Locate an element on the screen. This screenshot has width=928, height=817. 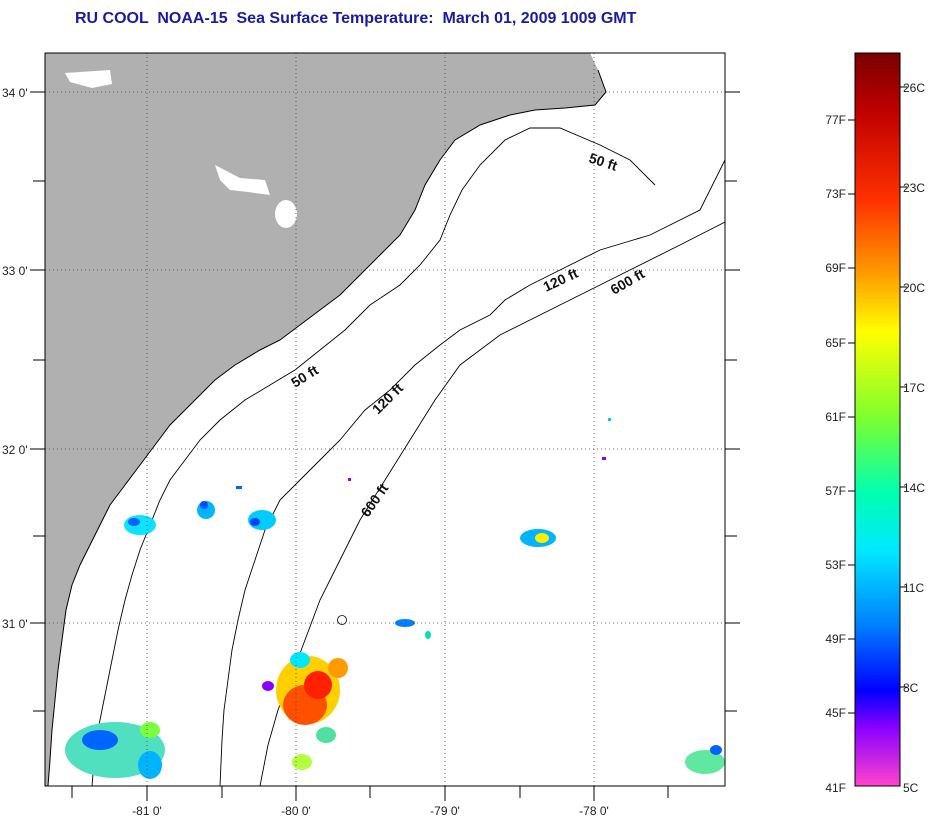
lon-label: -81 0' is located at coordinates (147, 810).